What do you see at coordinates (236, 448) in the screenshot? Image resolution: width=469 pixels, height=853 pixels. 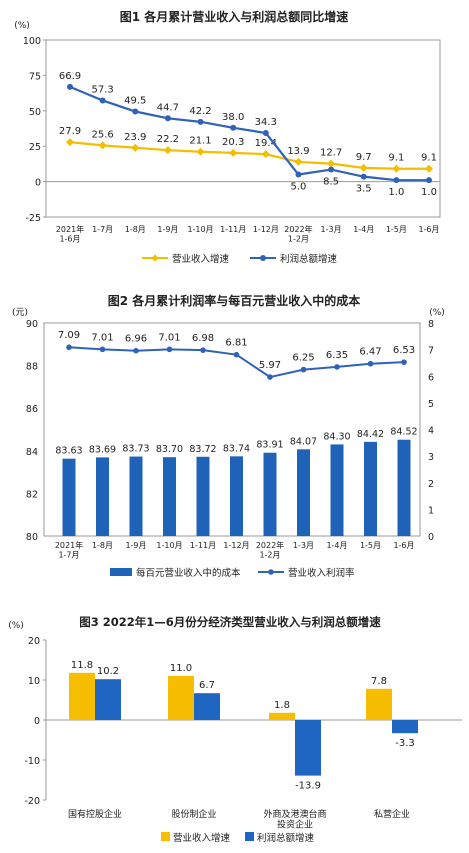 I see `chart2-bar-label: 83.74` at bounding box center [236, 448].